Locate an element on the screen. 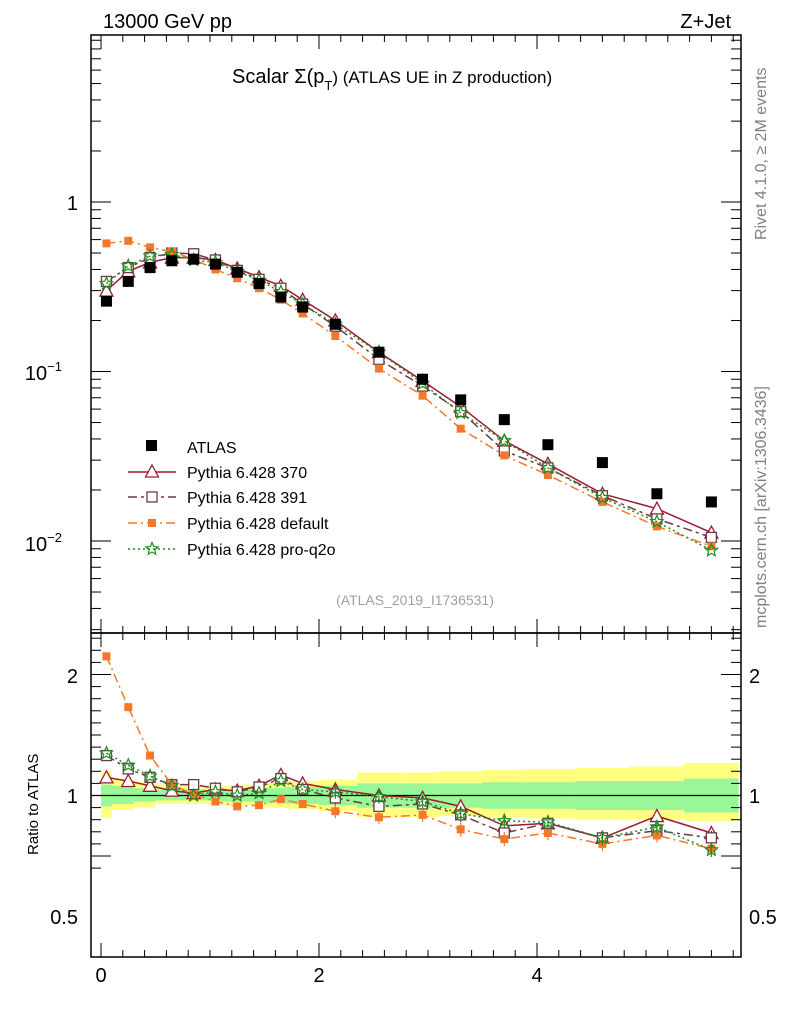  legend-marker-atlas is located at coordinates (151, 445).